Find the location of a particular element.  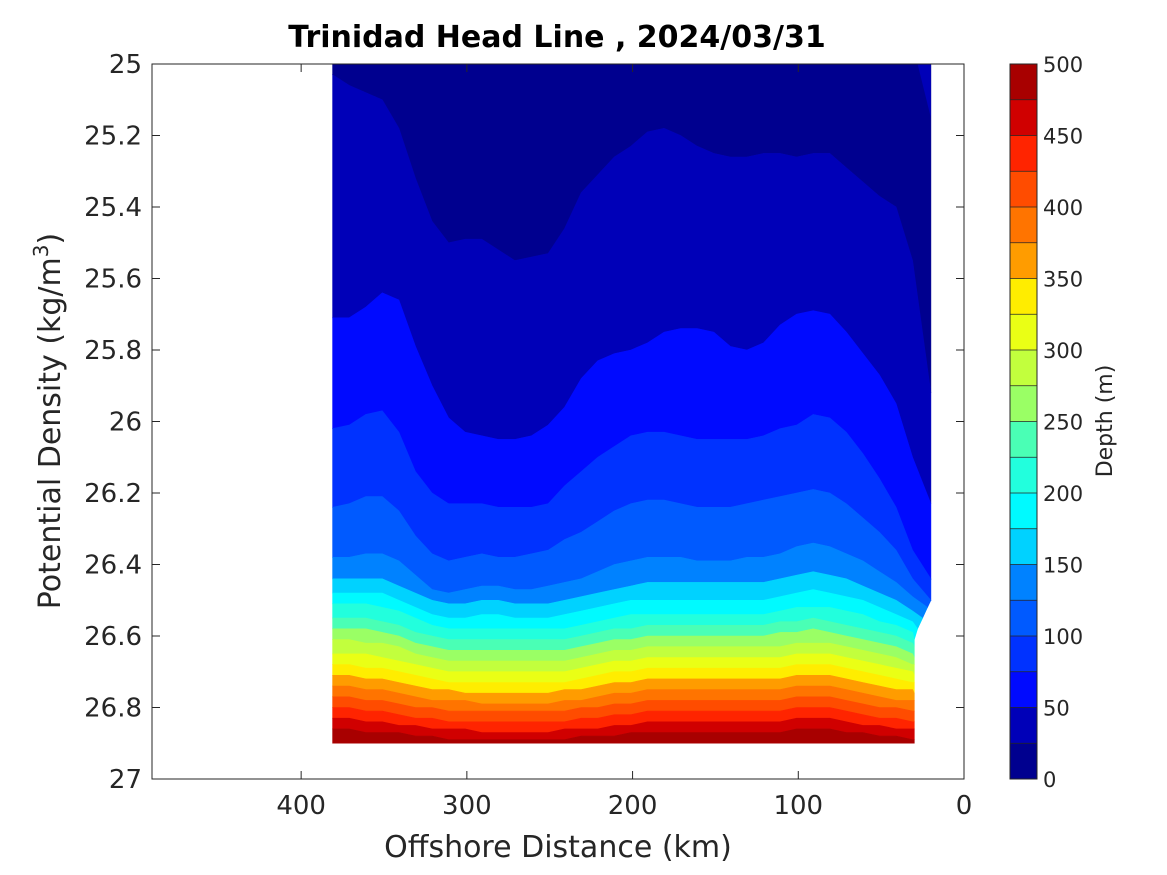

x-tick-label: 0 is located at coordinates (964, 806).